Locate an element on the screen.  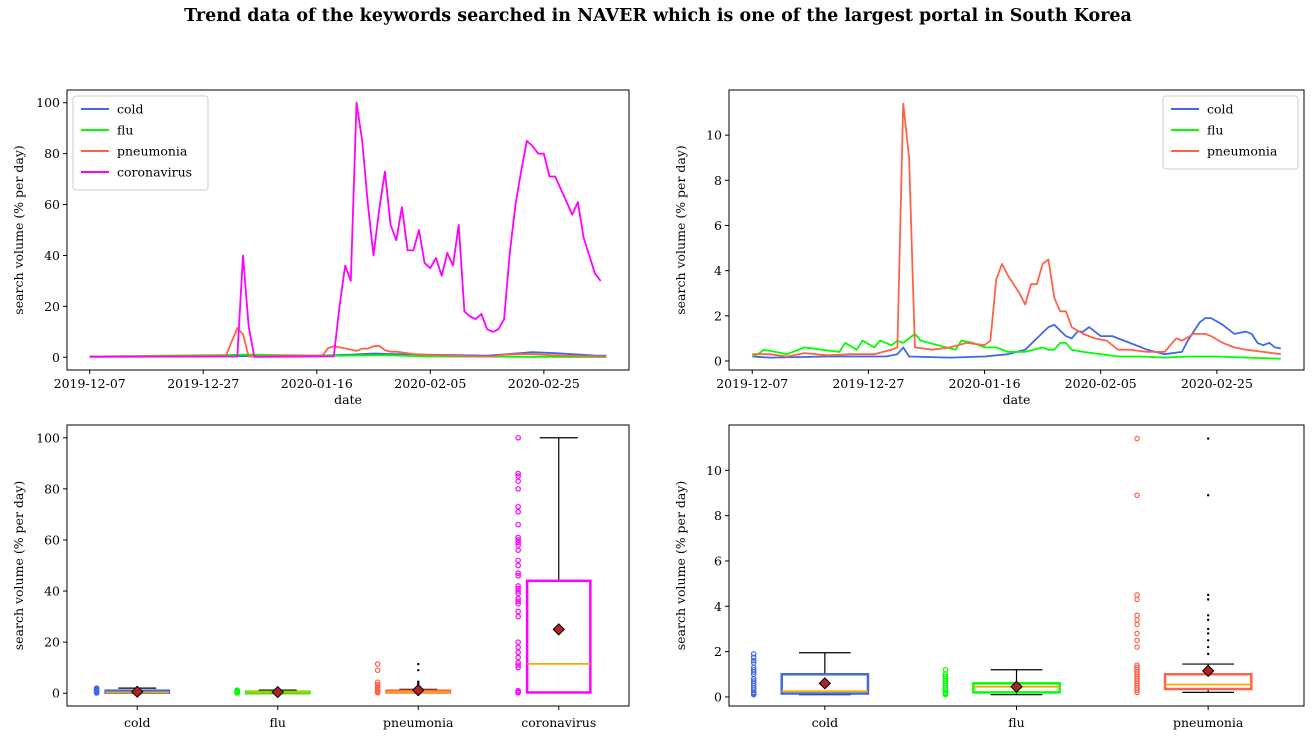
box-cold is located at coordinates (132, 691).